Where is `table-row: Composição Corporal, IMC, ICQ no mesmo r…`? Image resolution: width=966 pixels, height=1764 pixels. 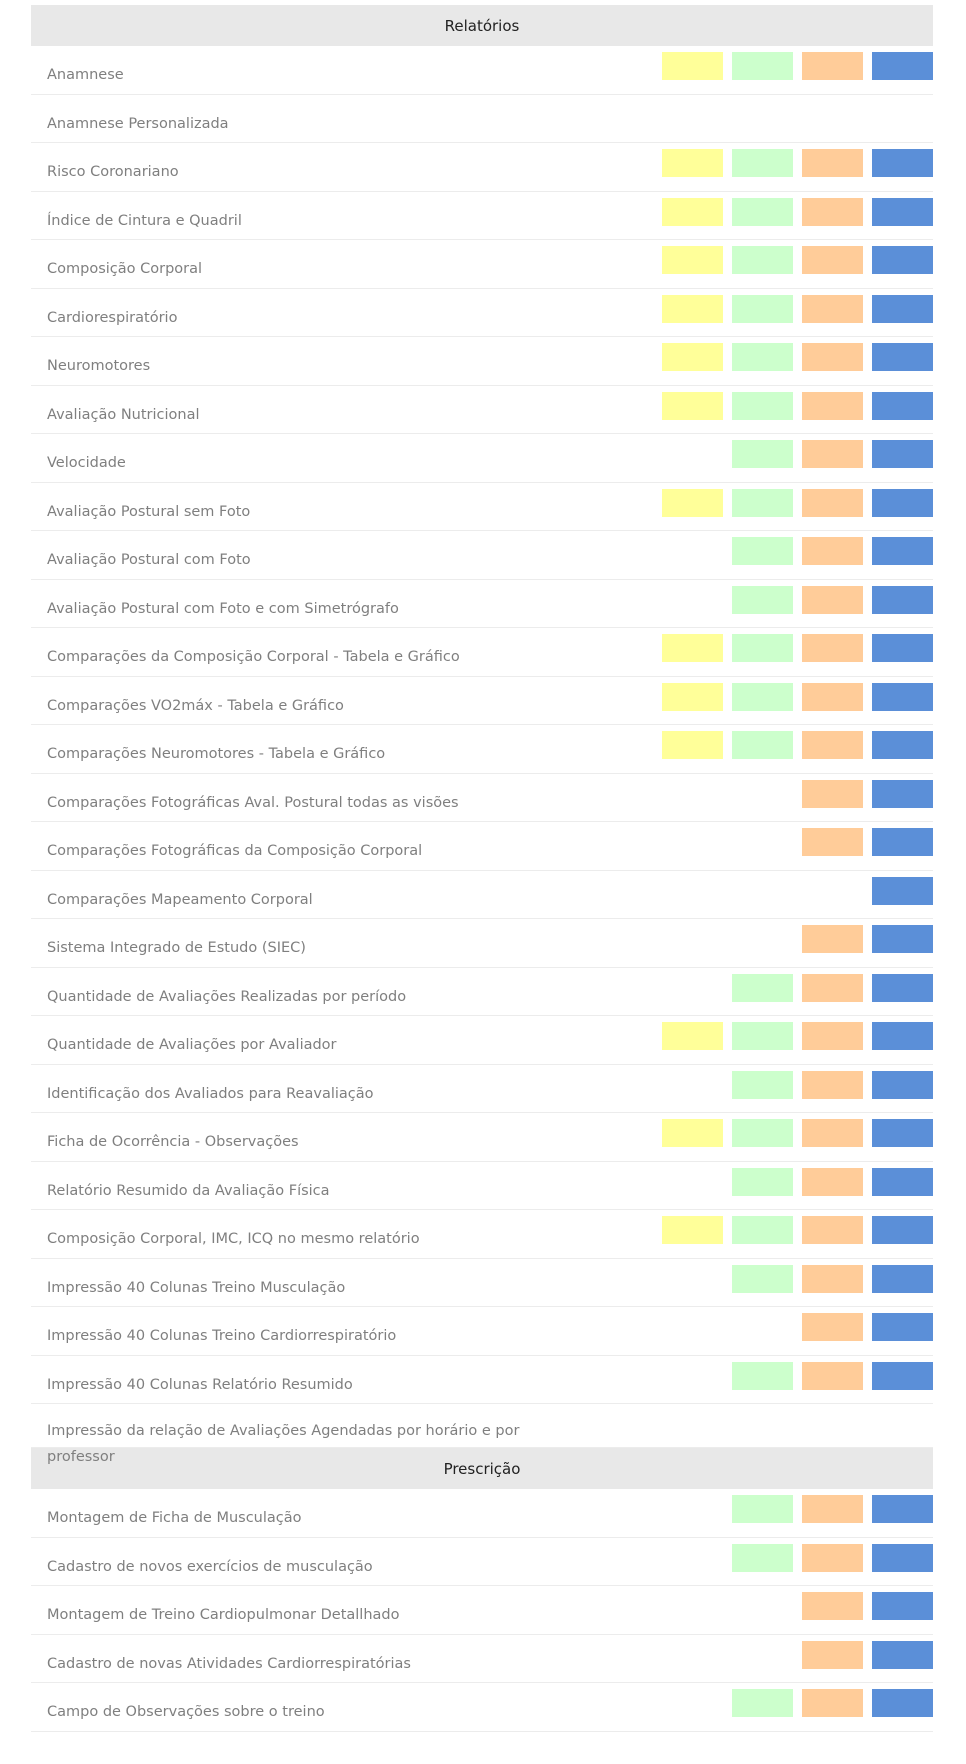
table-row: Composição Corporal, IMC, ICQ no mesmo r… is located at coordinates (482, 1234).